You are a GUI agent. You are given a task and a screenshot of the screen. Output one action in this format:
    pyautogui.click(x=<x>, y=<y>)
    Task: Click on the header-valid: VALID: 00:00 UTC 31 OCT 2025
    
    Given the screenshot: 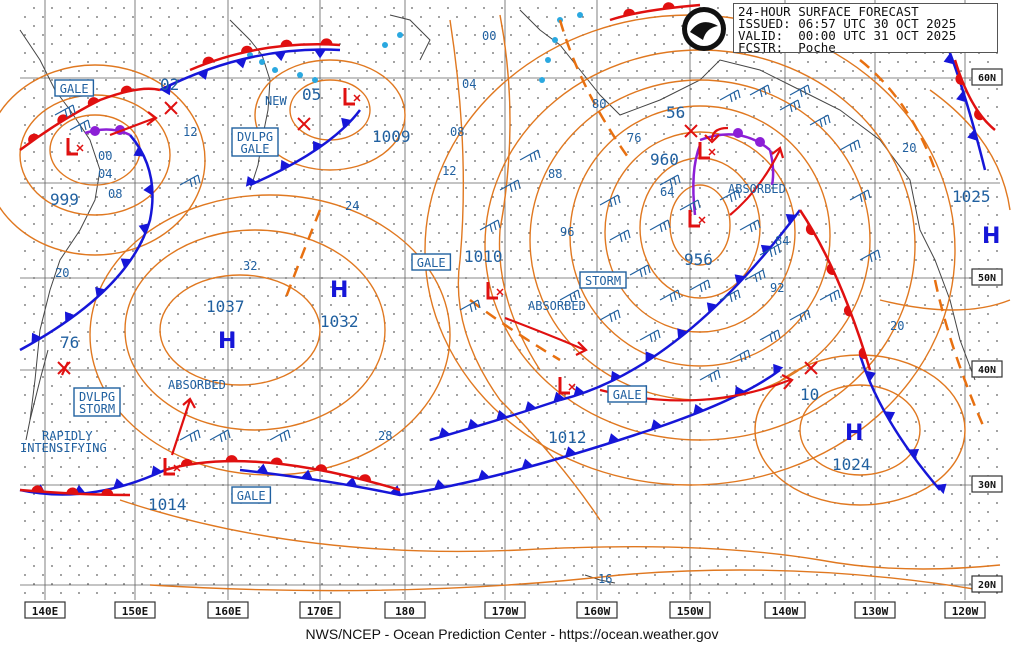 What is the action you would take?
    pyautogui.click(x=847, y=35)
    